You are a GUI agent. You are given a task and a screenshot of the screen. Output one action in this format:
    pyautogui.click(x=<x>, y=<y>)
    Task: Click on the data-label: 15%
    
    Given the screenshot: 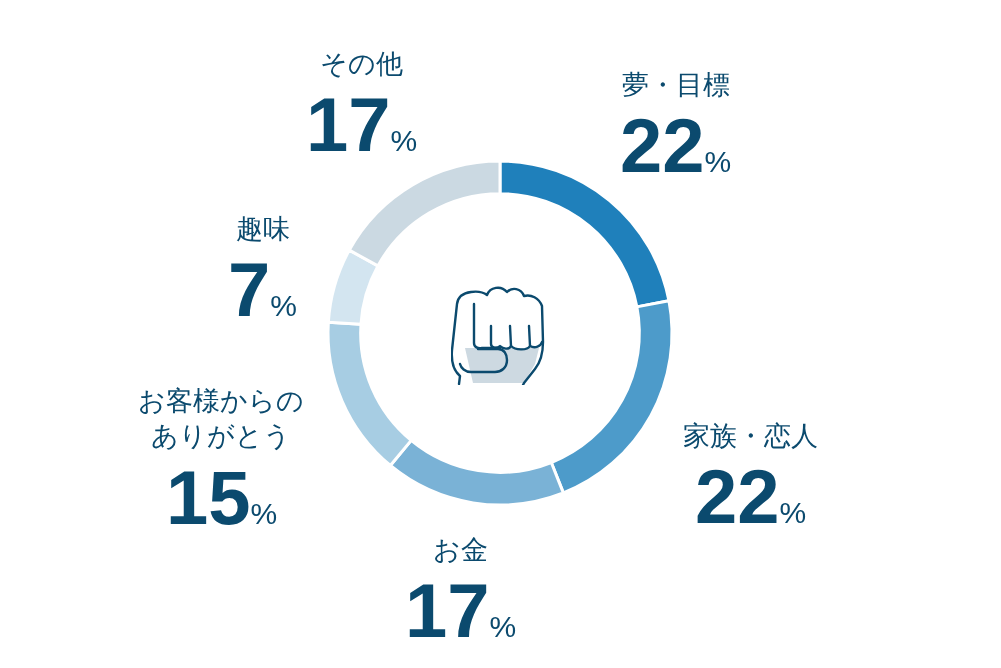 What is the action you would take?
    pyautogui.click(x=222, y=497)
    